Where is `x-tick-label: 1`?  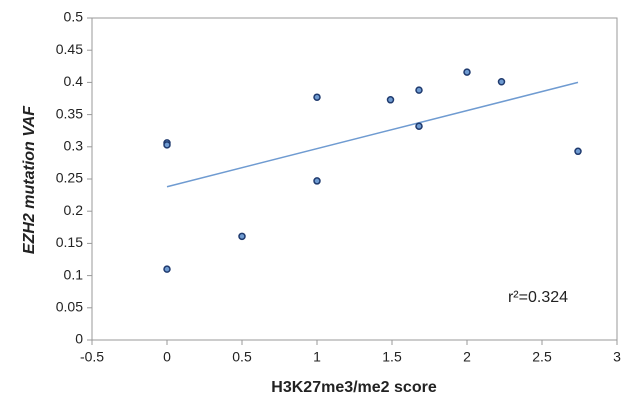
x-tick-label: 1 is located at coordinates (317, 357).